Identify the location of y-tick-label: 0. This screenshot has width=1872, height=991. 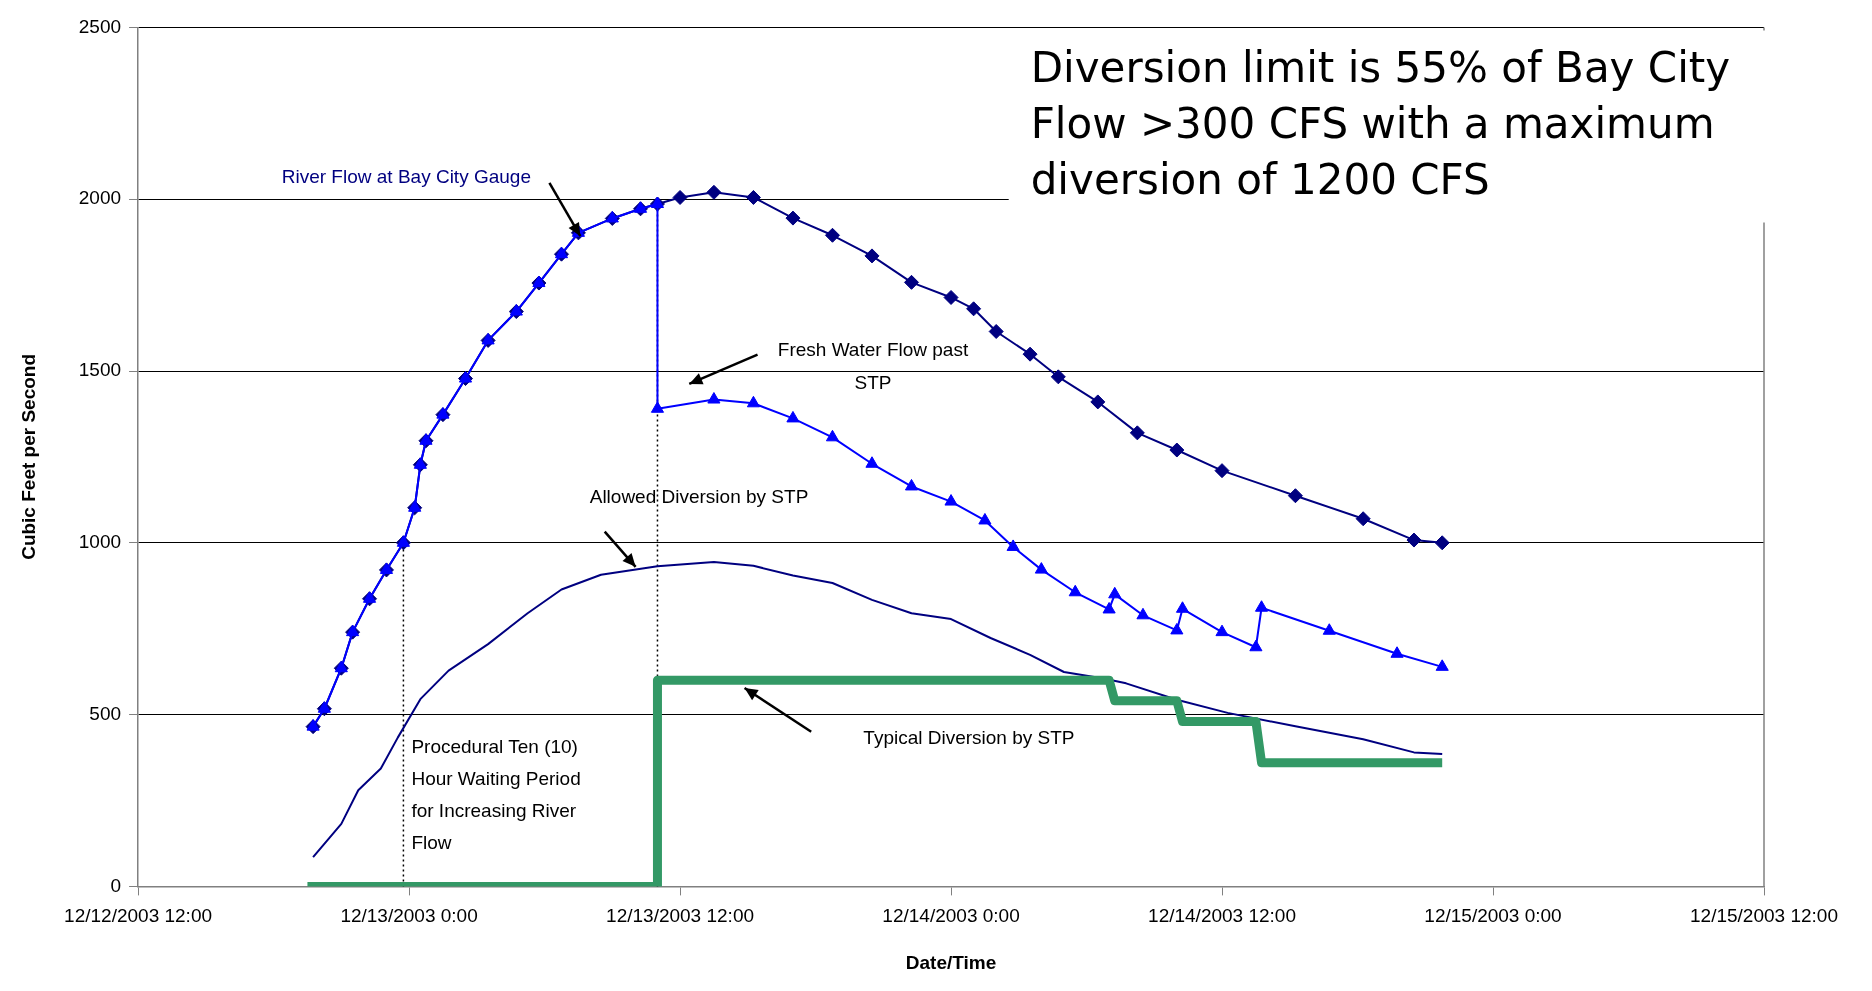
(116, 885).